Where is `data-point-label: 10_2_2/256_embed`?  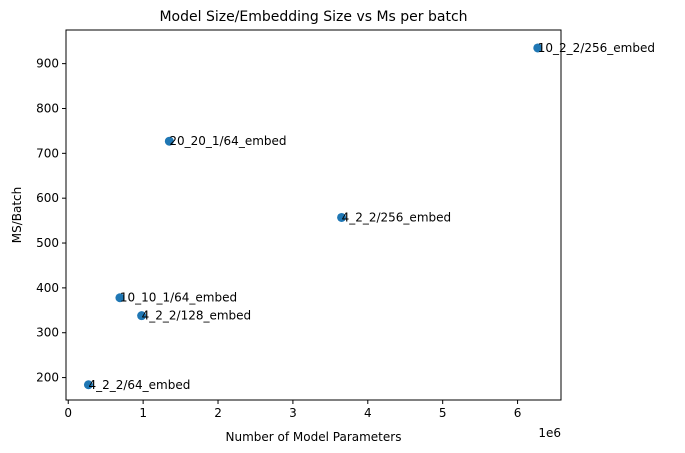
data-point-label: 10_2_2/256_embed is located at coordinates (596, 48).